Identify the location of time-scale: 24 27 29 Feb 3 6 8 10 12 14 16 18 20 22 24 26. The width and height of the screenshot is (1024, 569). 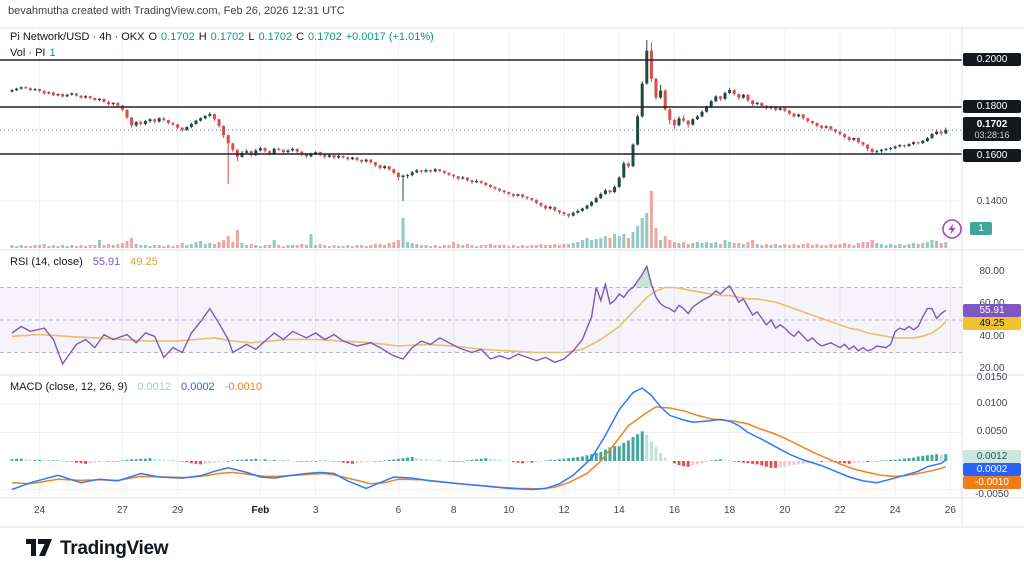
(481, 512).